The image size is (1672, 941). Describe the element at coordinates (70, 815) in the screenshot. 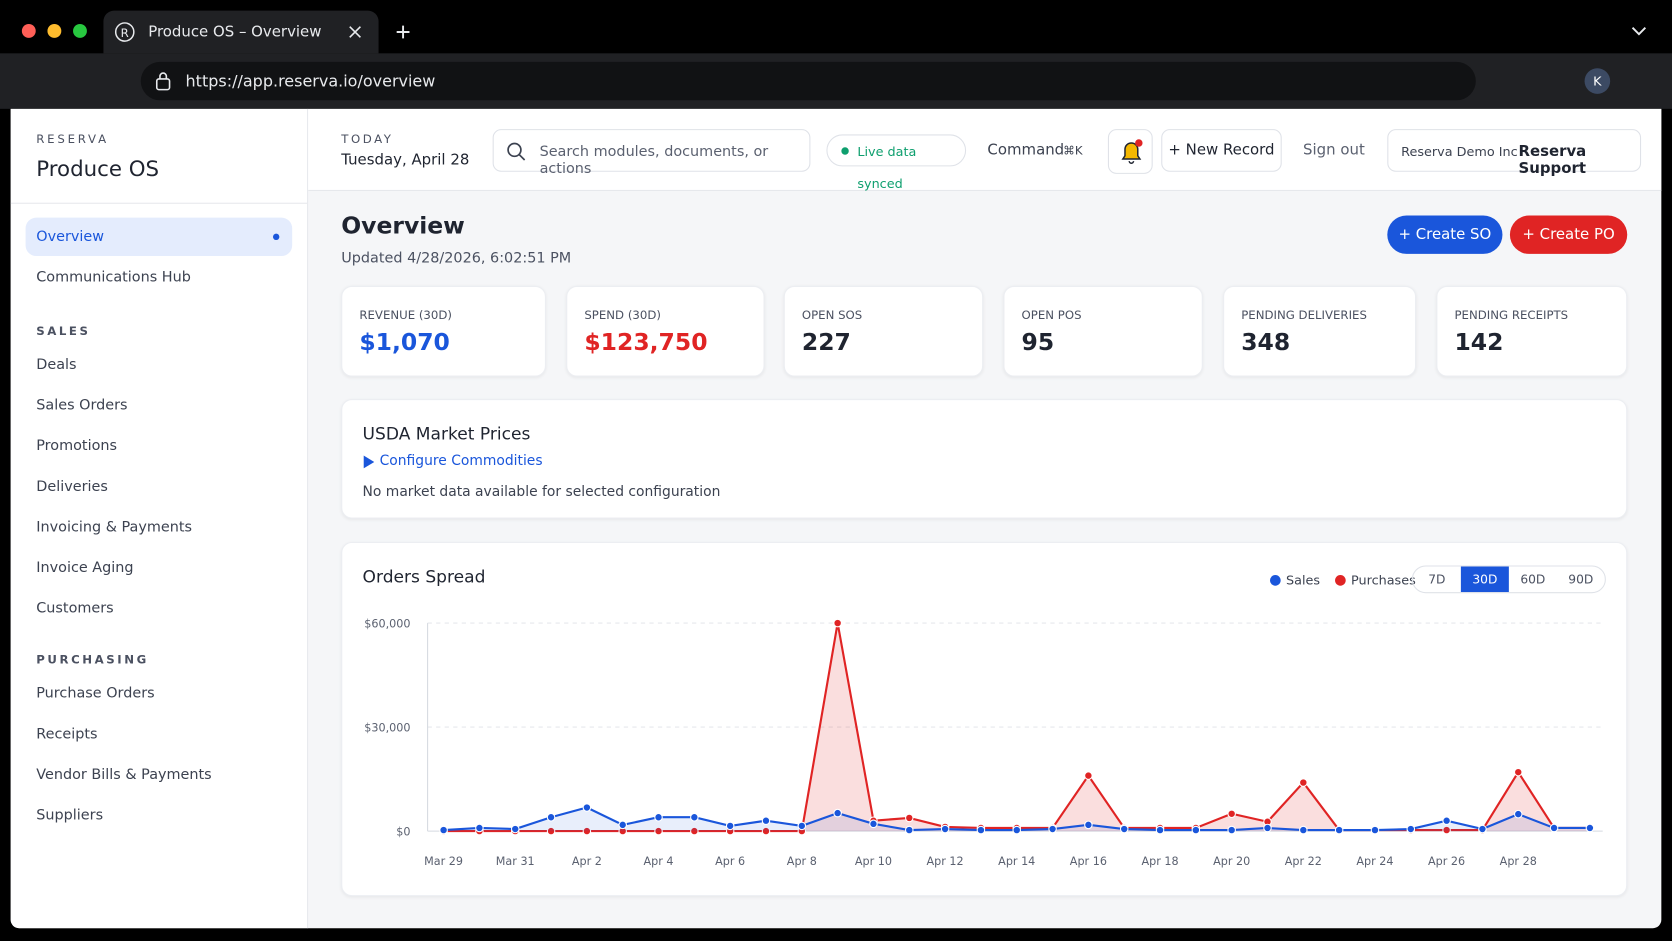

I see `nav-item: Suppliers` at that location.